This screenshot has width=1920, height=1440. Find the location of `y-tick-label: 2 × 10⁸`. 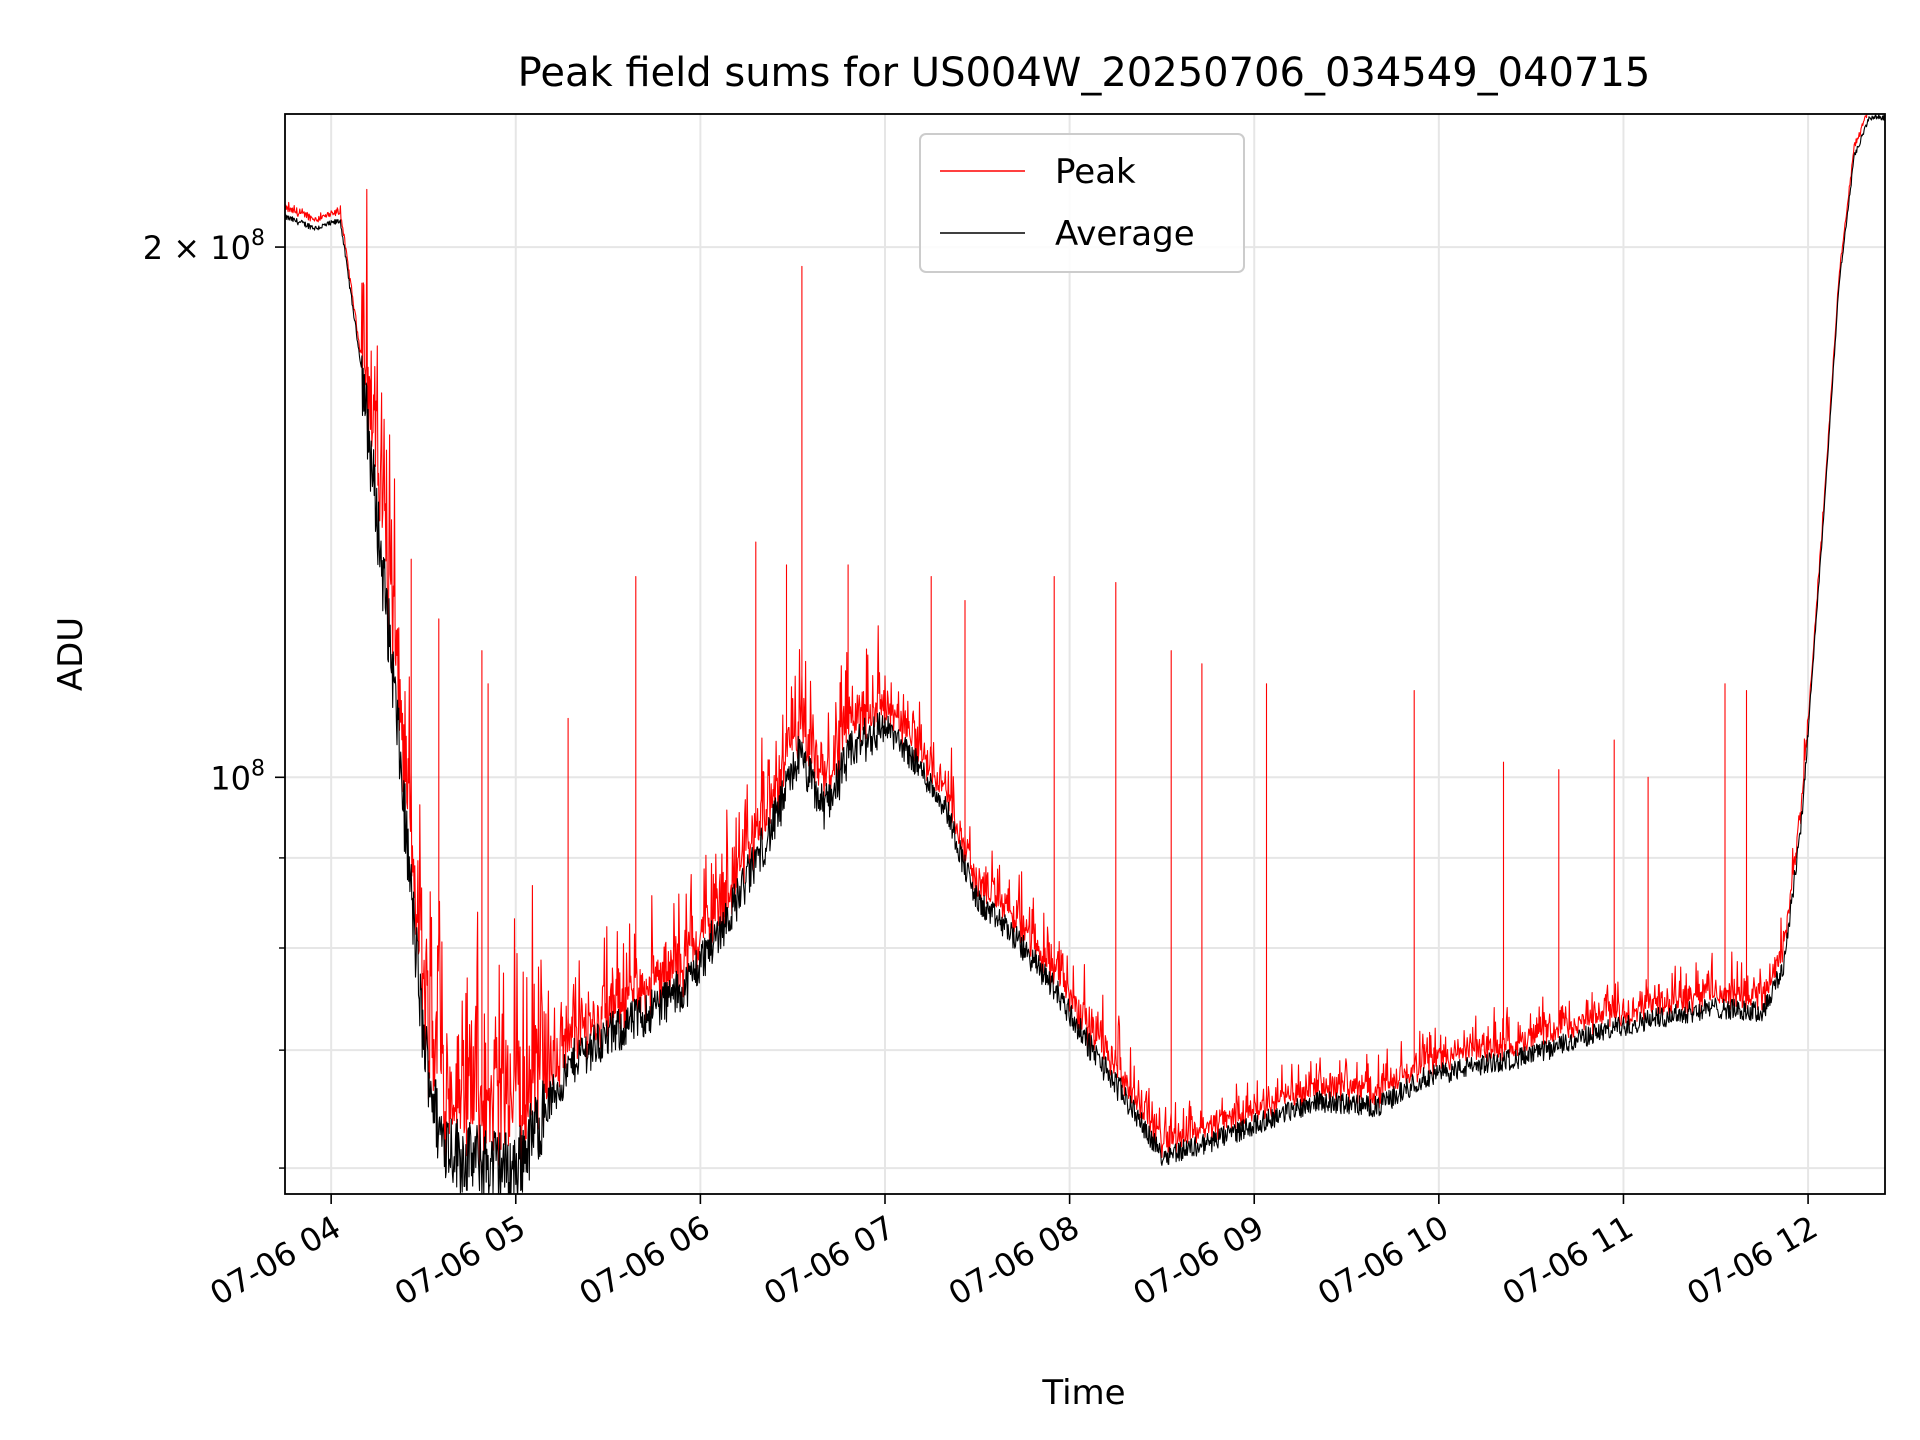

y-tick-label: 2 × 10⁸ is located at coordinates (204, 246).